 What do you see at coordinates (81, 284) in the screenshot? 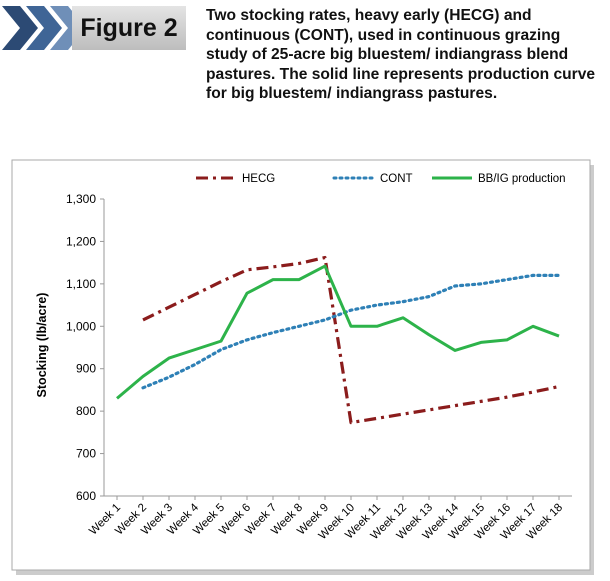
I see `y-tick-label: 1,100` at bounding box center [81, 284].